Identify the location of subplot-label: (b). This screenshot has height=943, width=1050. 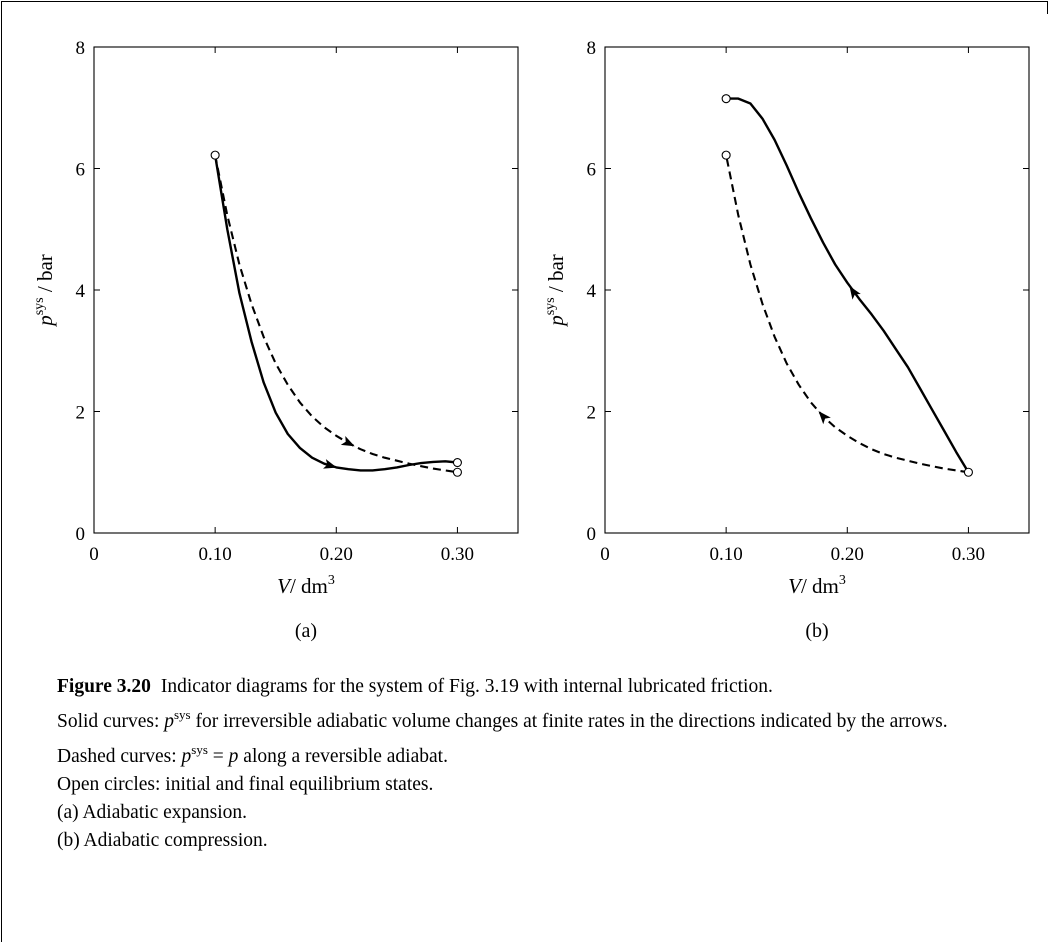
(816, 631).